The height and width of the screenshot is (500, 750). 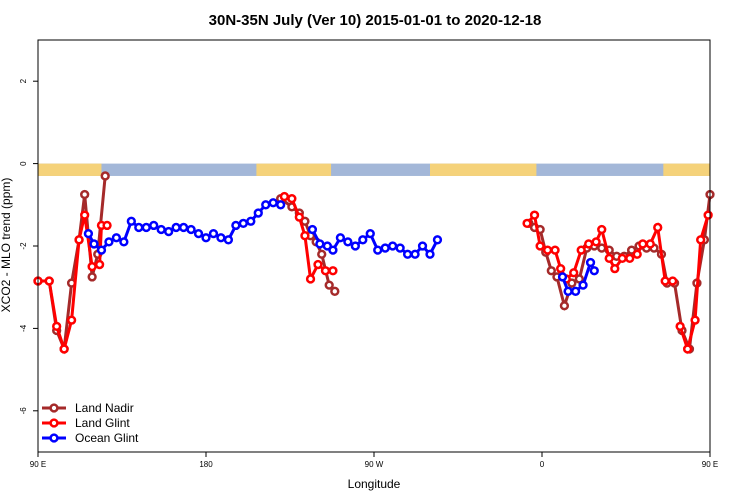 I want to click on x-tick-label: 90 W, so click(x=374, y=464).